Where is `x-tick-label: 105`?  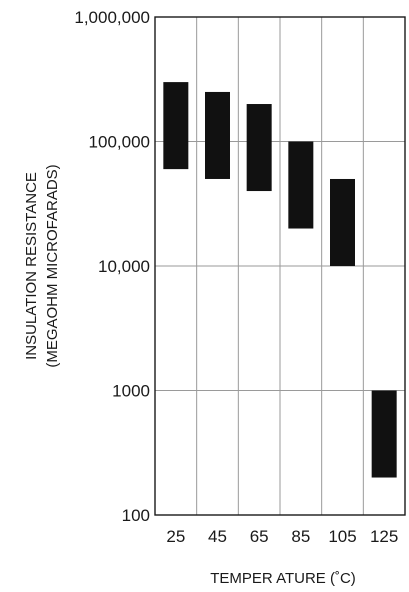
x-tick-label: 105 is located at coordinates (342, 536).